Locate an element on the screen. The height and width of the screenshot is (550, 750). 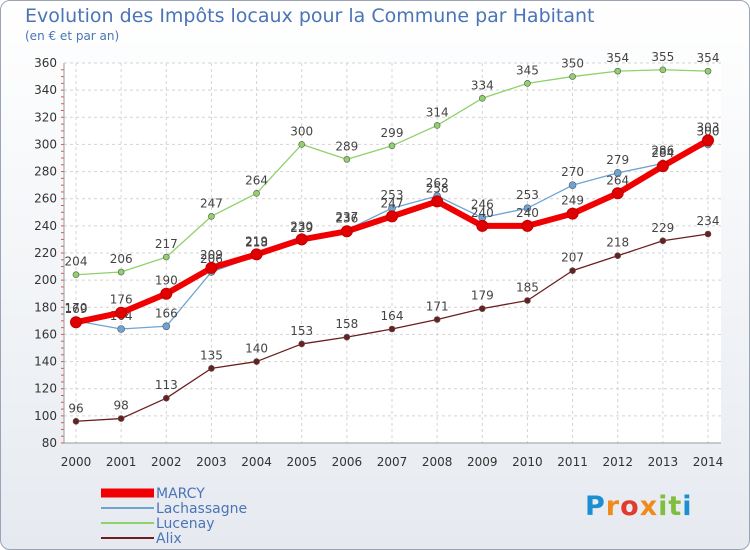
y-tick-label: 120 is located at coordinates (45, 389).